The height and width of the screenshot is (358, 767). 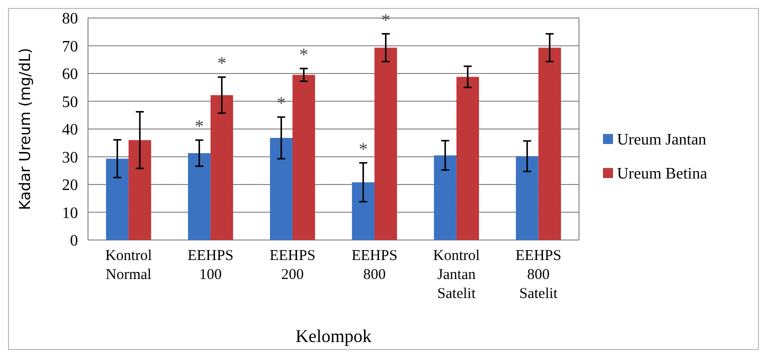 I want to click on y-tick-label: 10, so click(x=70, y=213).